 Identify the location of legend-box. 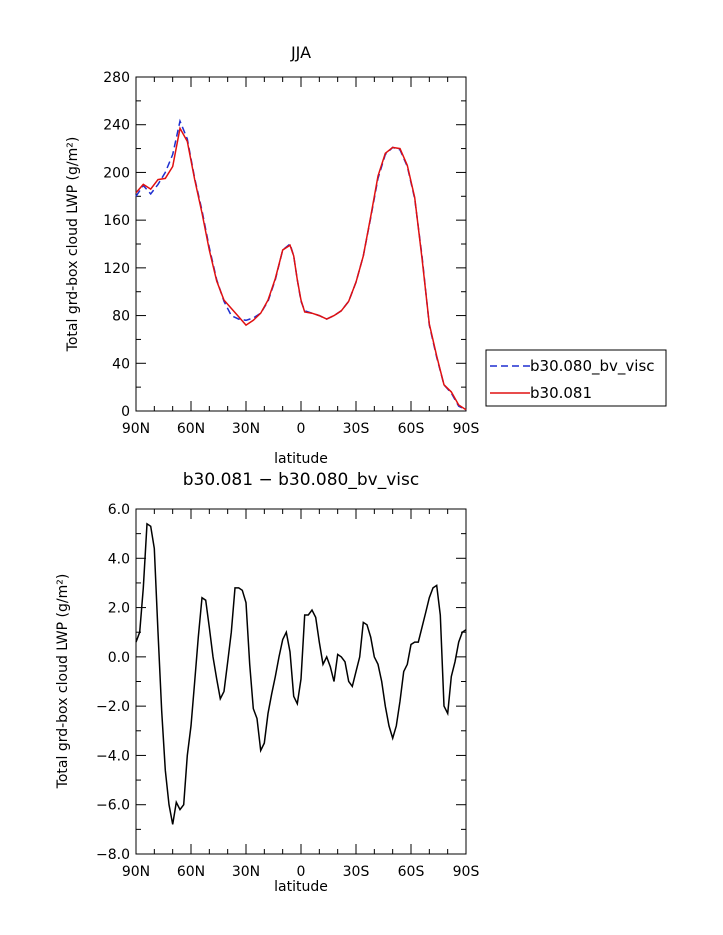
(576, 378).